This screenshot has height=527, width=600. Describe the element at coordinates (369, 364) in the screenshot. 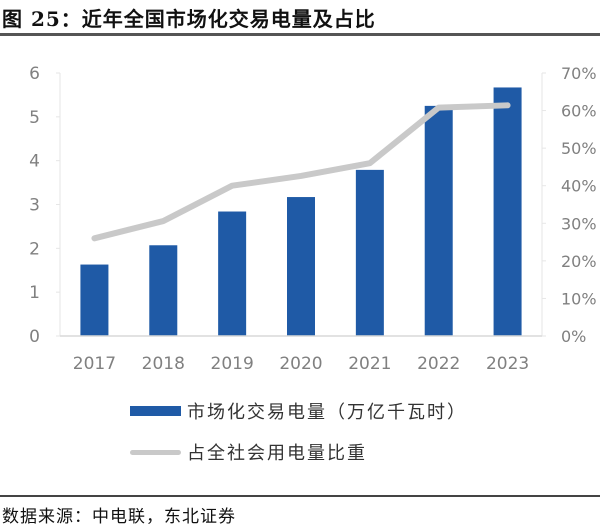

I see `x-tick-label: 2021` at that location.